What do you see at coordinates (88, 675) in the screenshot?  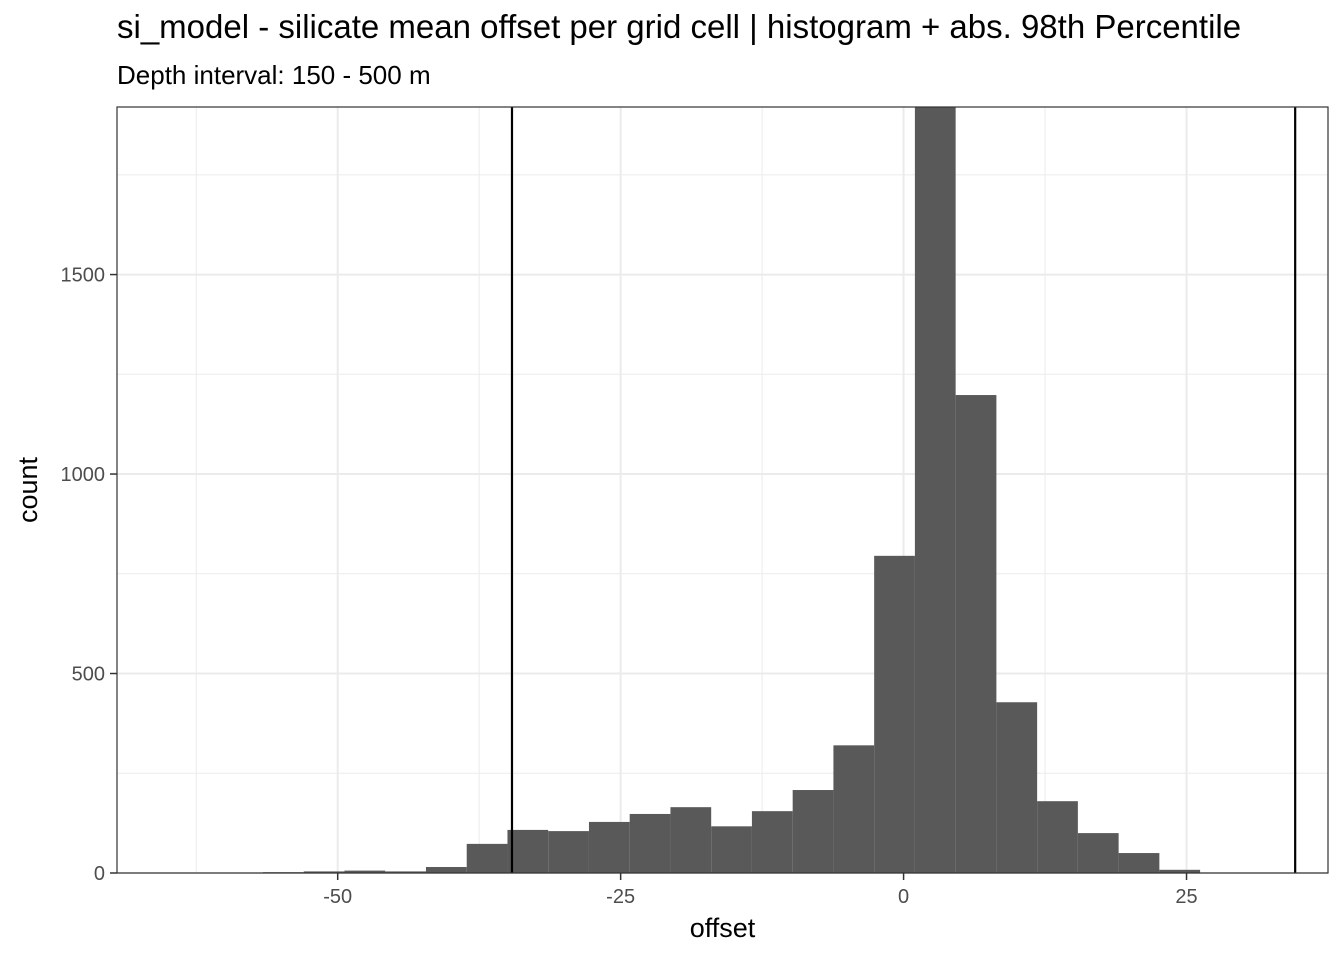 I see `y-tick-label: 500` at bounding box center [88, 675].